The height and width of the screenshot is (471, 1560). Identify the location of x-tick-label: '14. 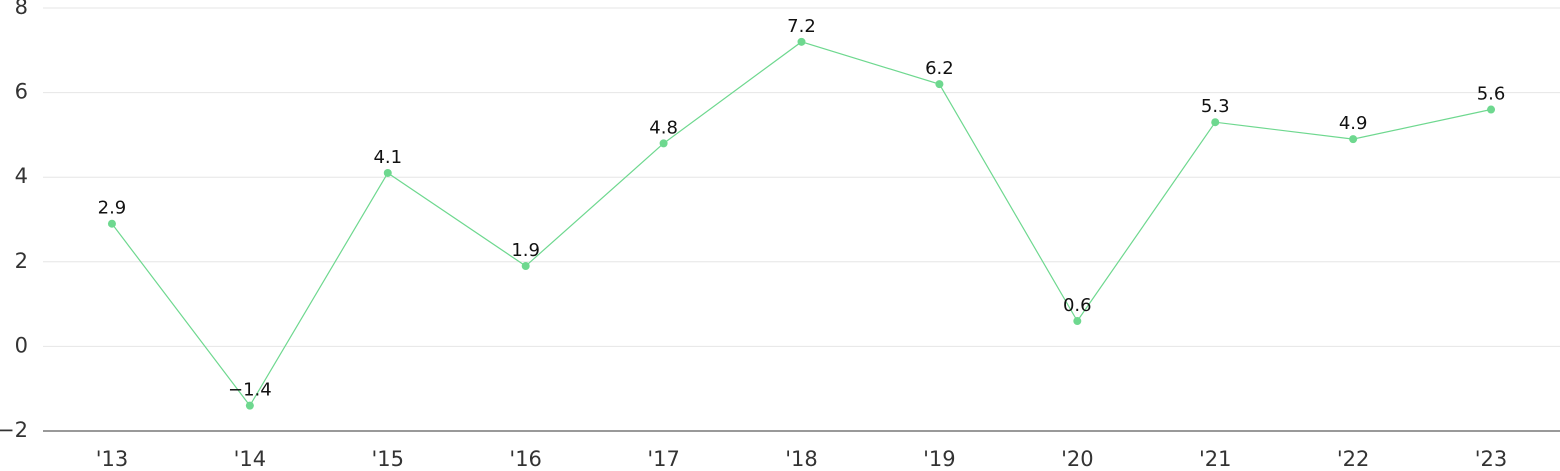
(250, 459).